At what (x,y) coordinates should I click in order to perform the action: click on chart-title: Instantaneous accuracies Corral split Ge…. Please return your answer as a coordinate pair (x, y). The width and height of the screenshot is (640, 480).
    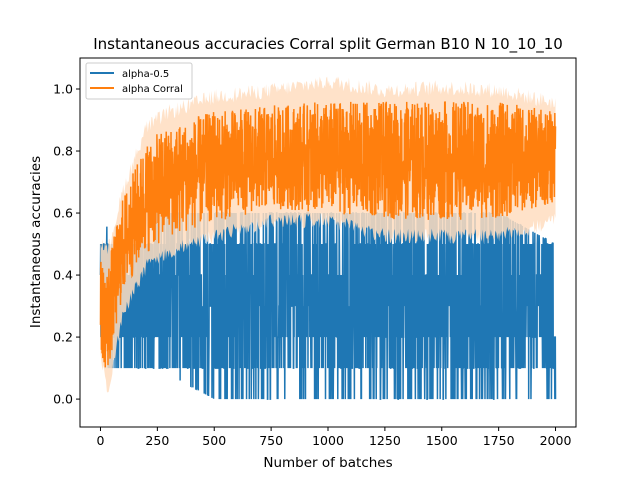
    Looking at the image, I should click on (328, 44).